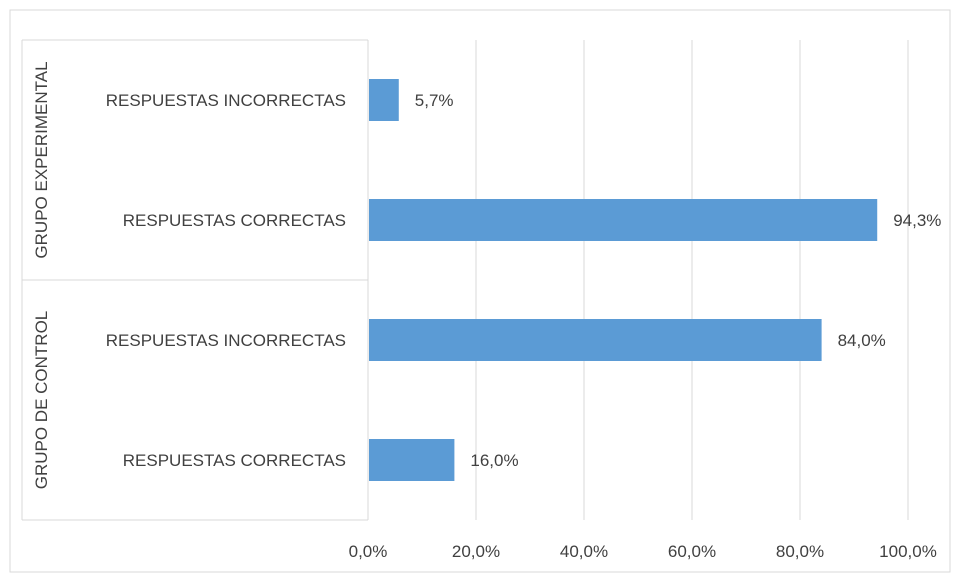 Image resolution: width=956 pixels, height=580 pixels. Describe the element at coordinates (476, 551) in the screenshot. I see `x-tick-label: 20,0%` at that location.